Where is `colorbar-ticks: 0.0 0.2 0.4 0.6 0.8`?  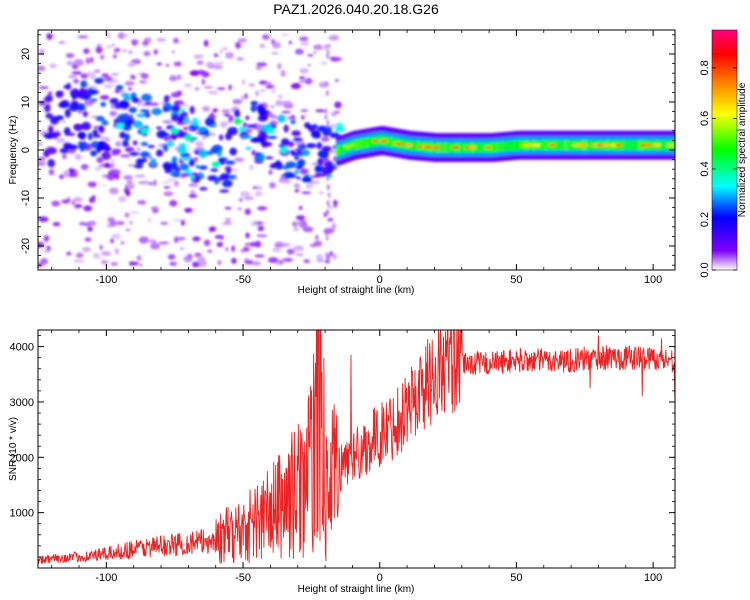 colorbar-ticks: 0.0 0.2 0.4 0.6 0.8 is located at coordinates (718, 169).